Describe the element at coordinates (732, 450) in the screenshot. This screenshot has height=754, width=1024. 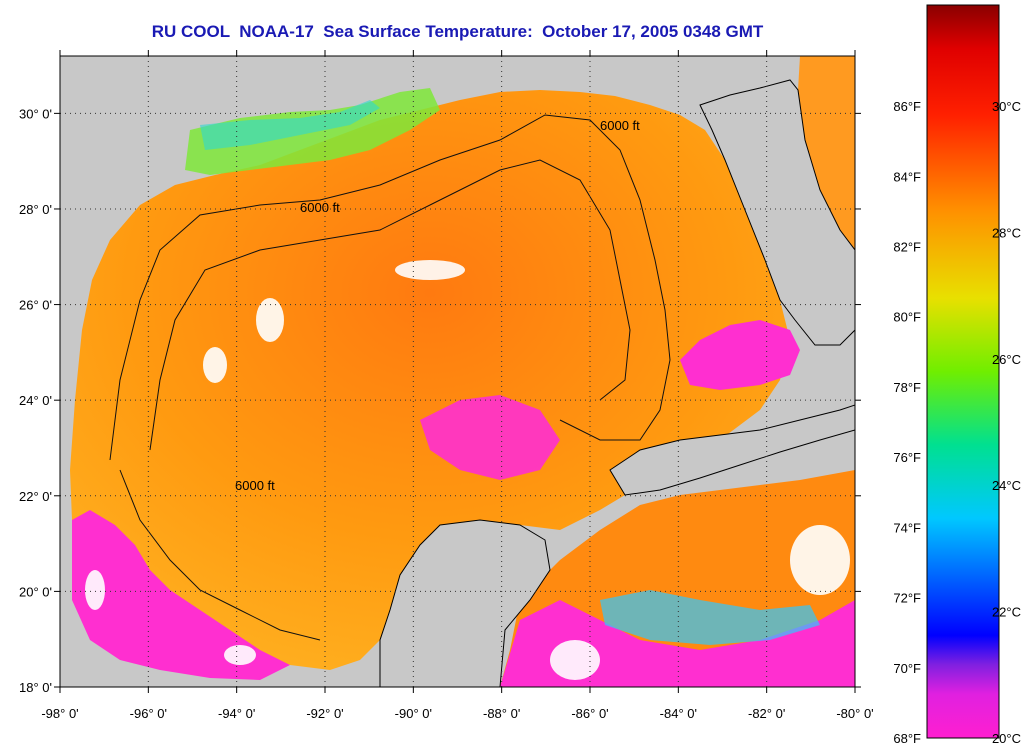
I see `cuba-land` at that location.